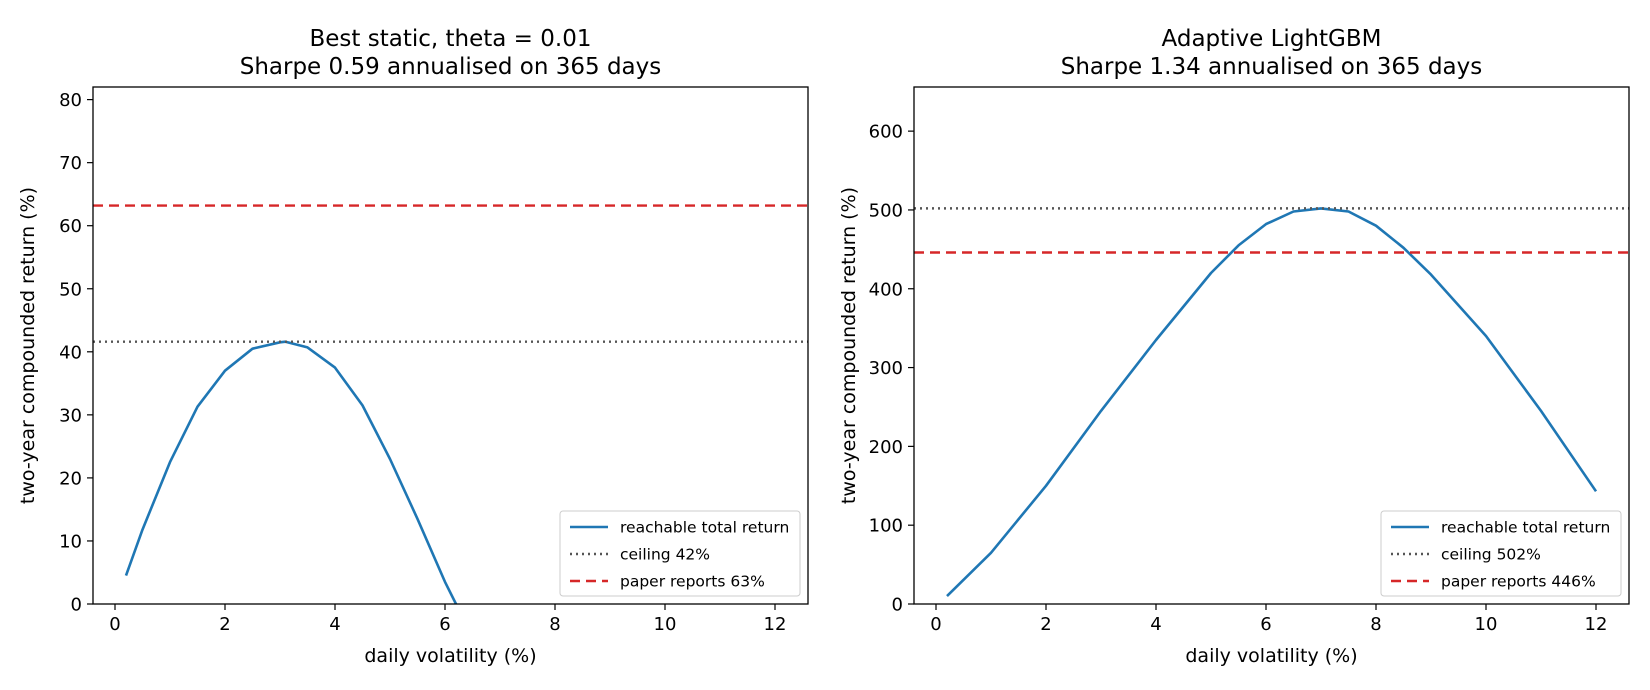  I want to click on y-tick-label: 500, so click(886, 210).